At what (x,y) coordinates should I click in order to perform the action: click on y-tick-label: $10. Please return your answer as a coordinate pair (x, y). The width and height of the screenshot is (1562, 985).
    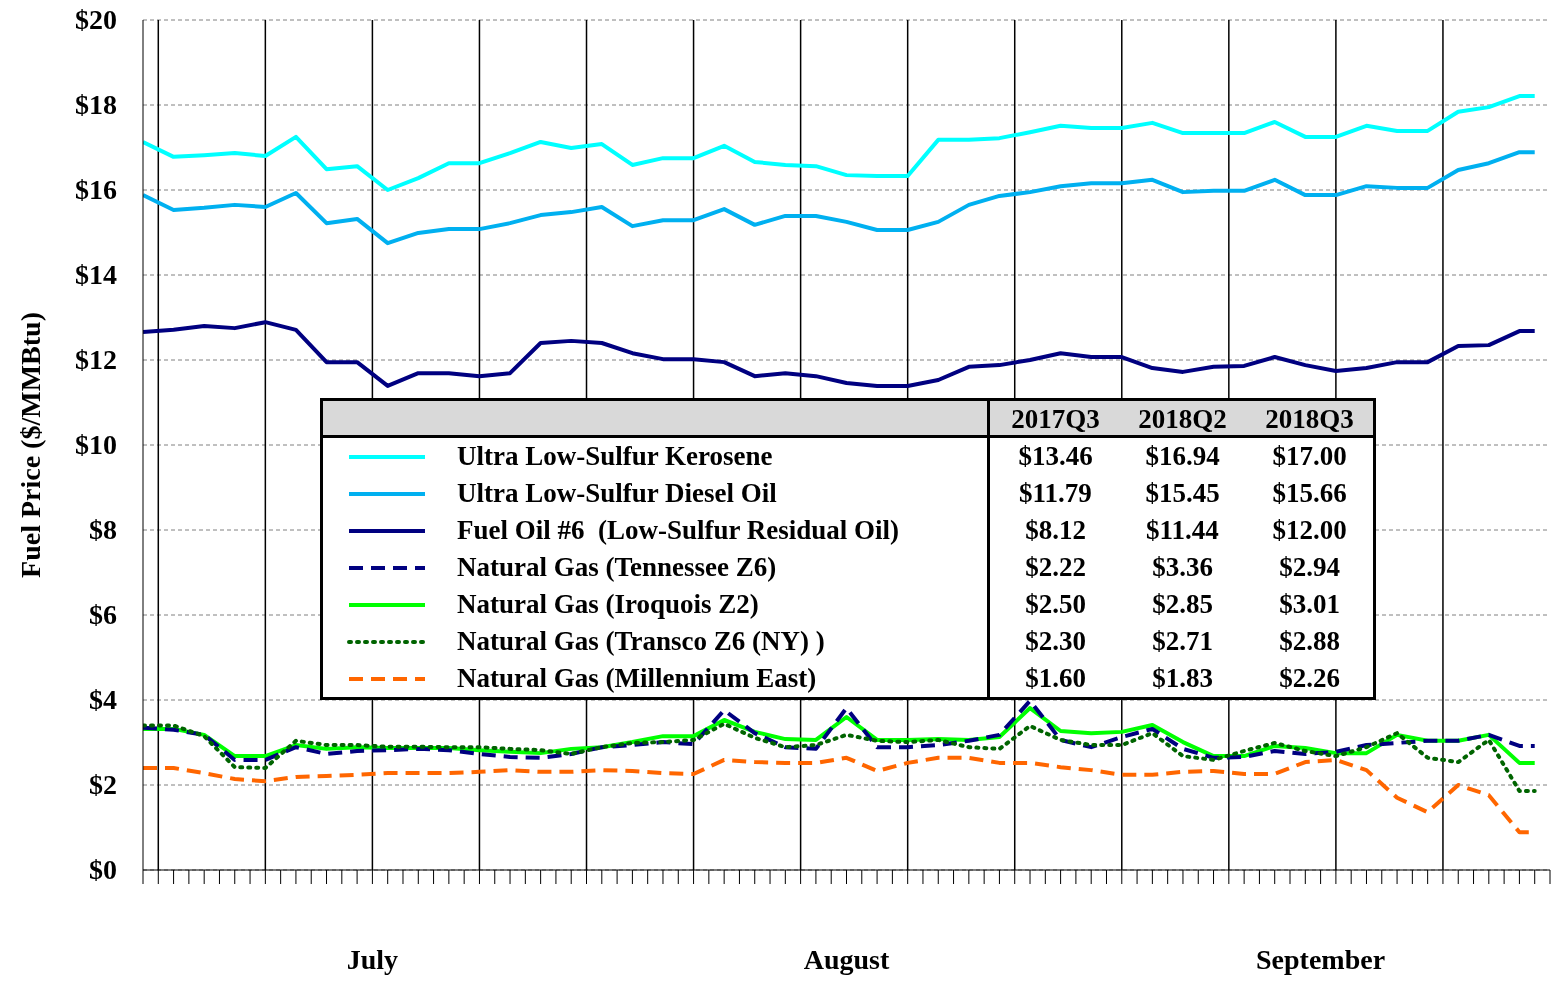
    Looking at the image, I should click on (96, 444).